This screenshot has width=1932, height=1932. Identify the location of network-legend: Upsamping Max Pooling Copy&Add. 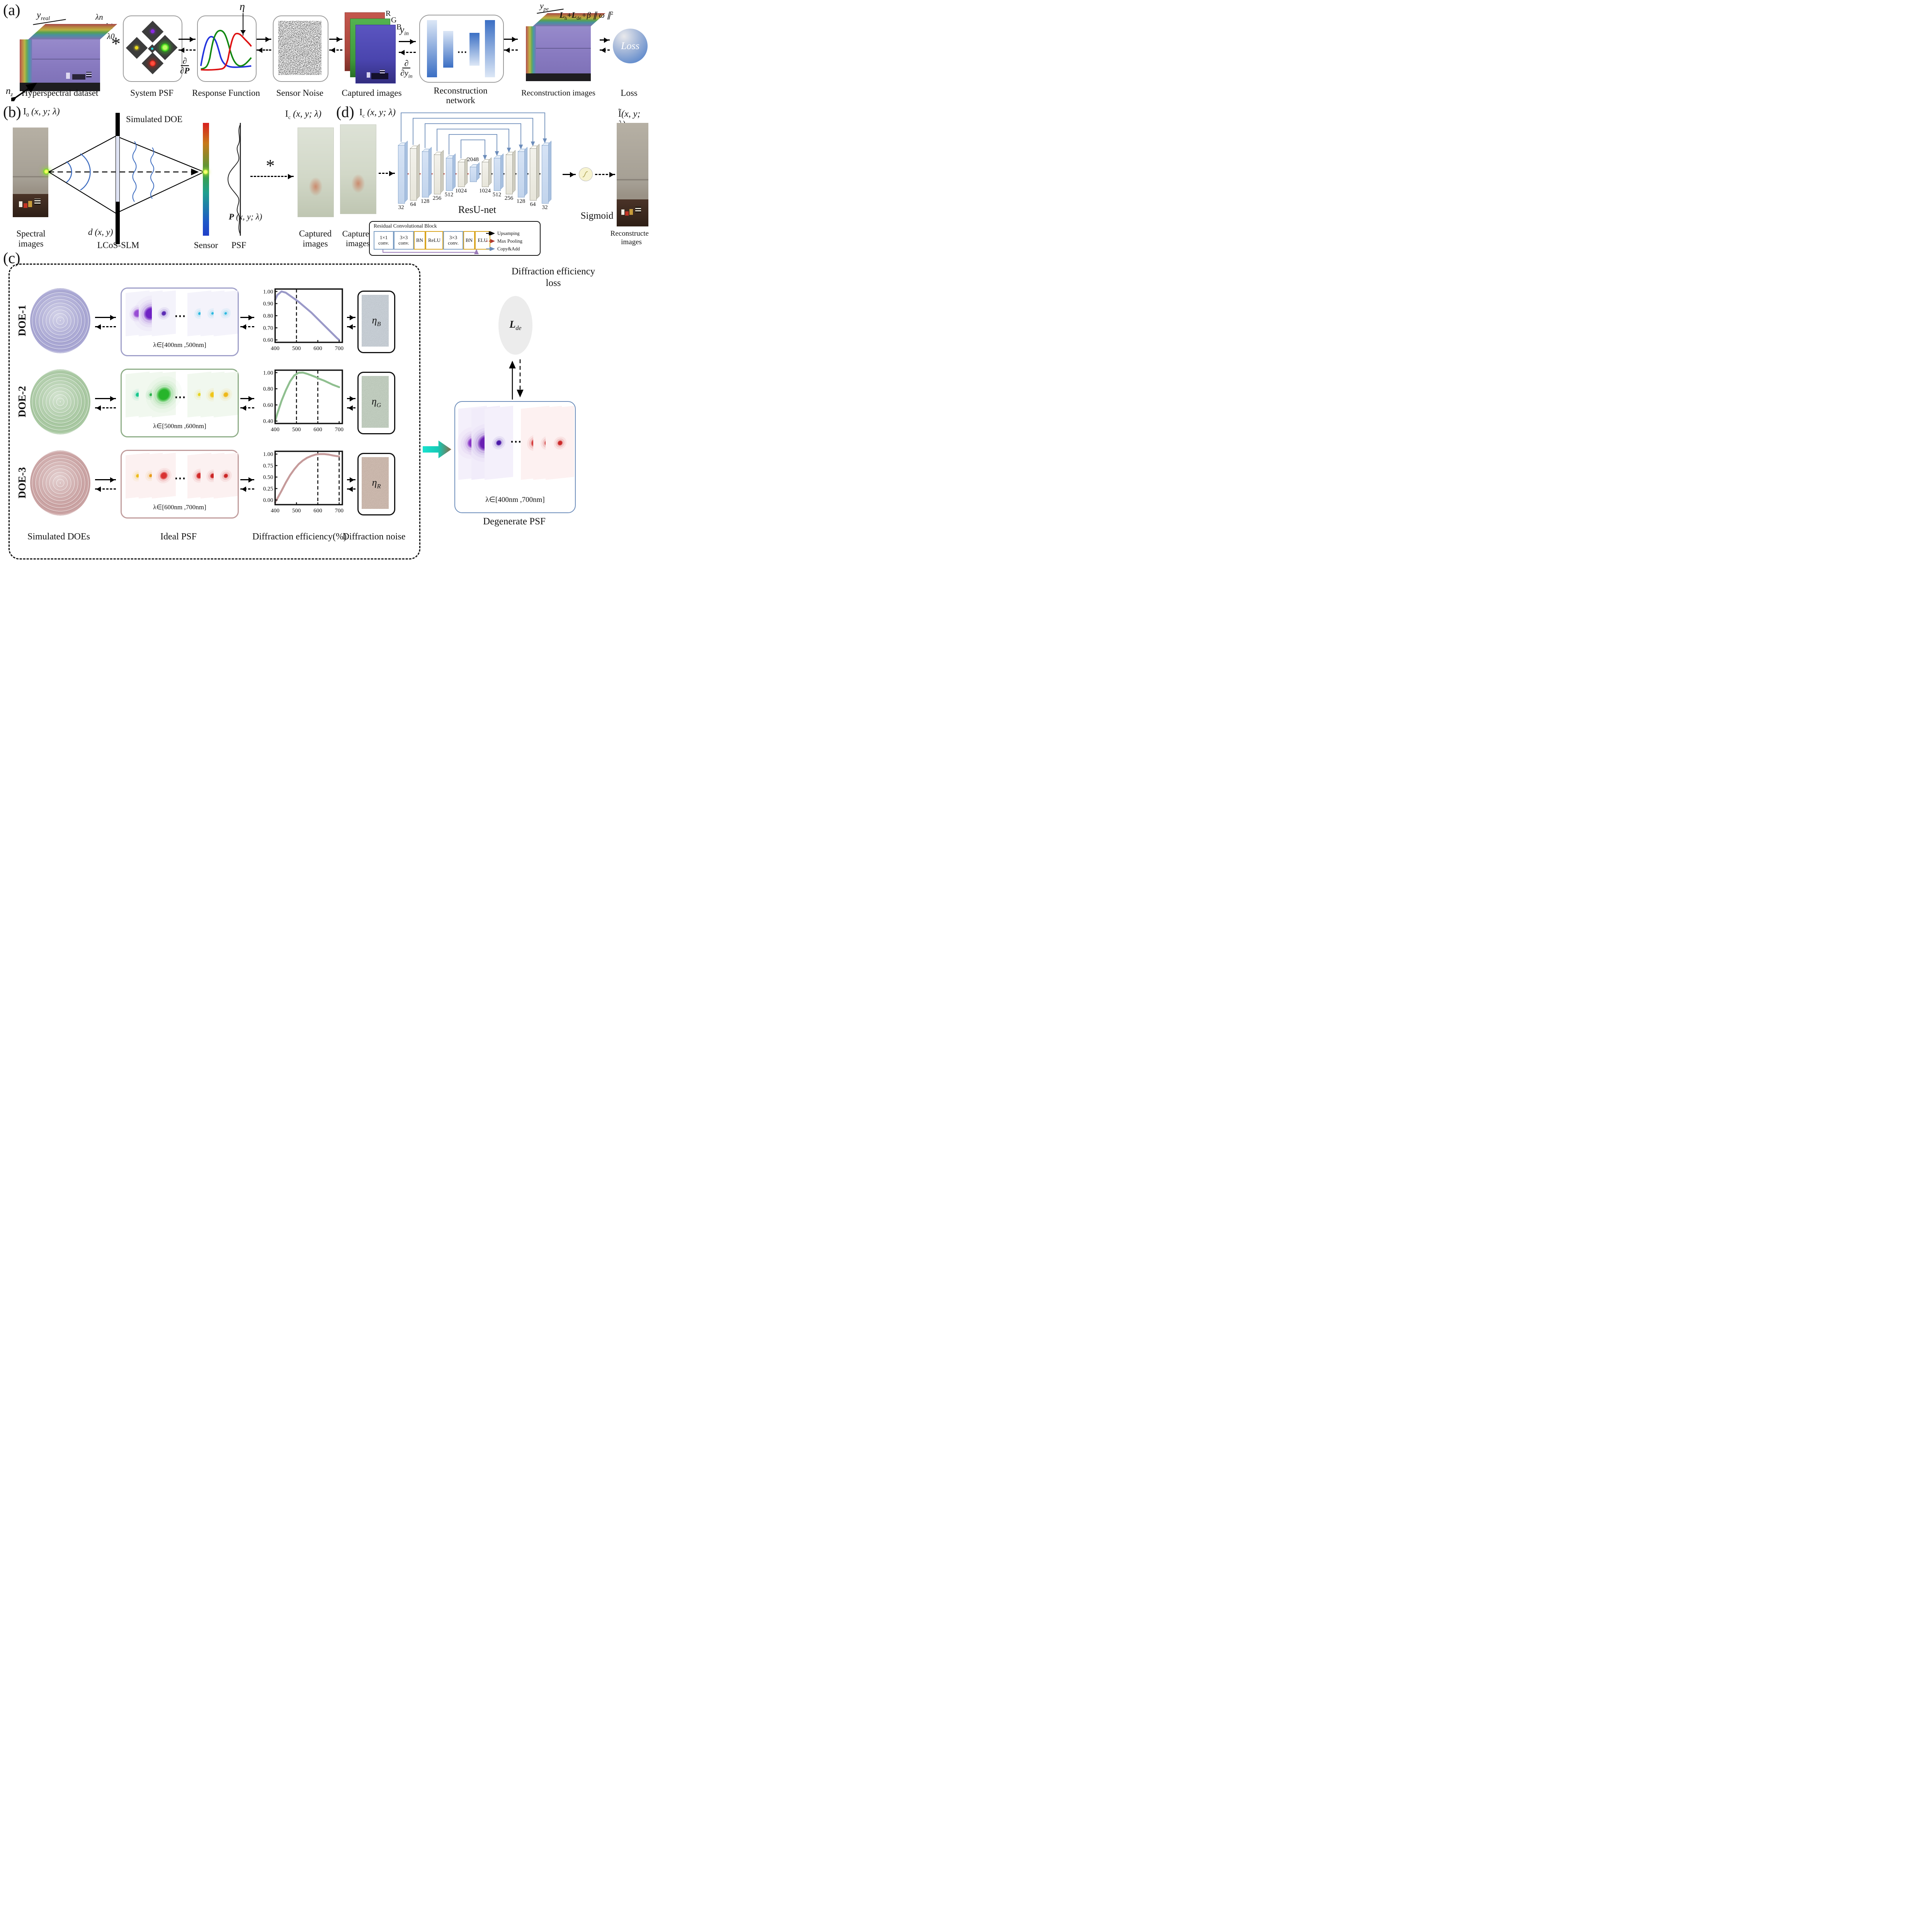
(504, 241).